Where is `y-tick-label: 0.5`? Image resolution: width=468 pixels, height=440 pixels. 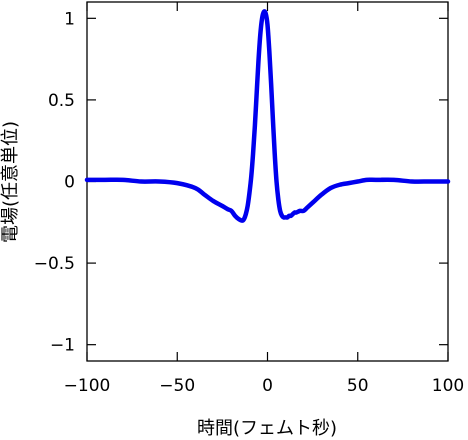
y-tick-label: 0.5 is located at coordinates (61, 101).